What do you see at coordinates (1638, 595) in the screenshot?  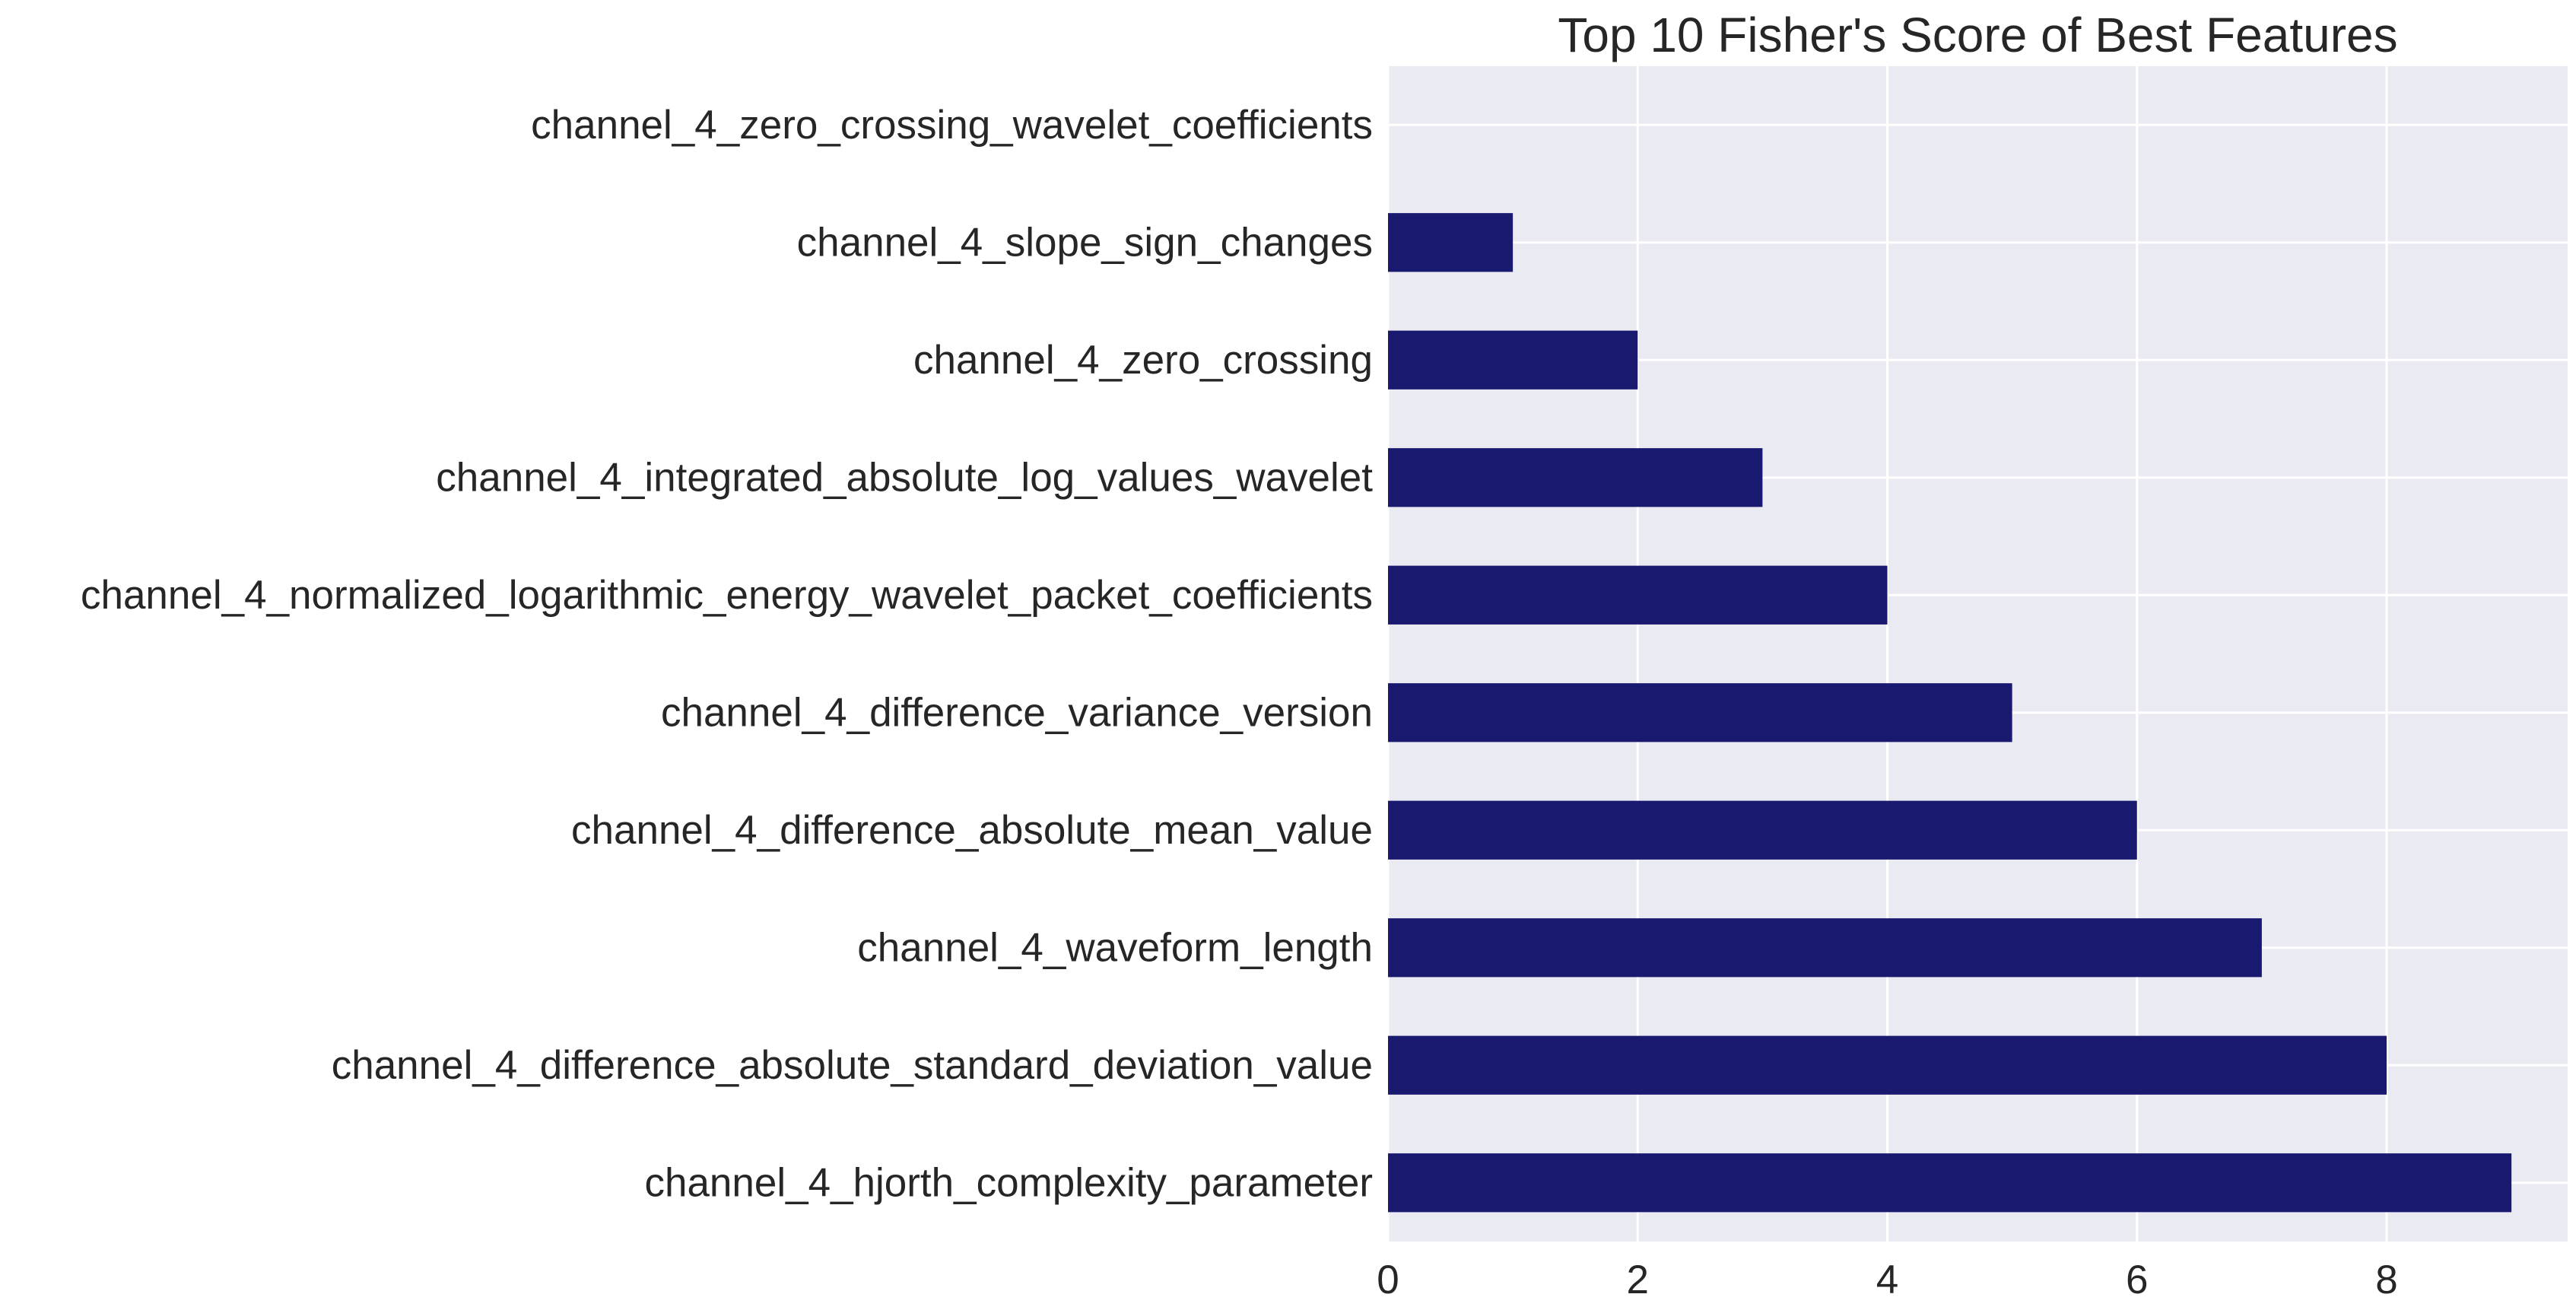 I see `bar-channel_4_normalized_logarithmic_energy_wavelet_packet_coefficients` at bounding box center [1638, 595].